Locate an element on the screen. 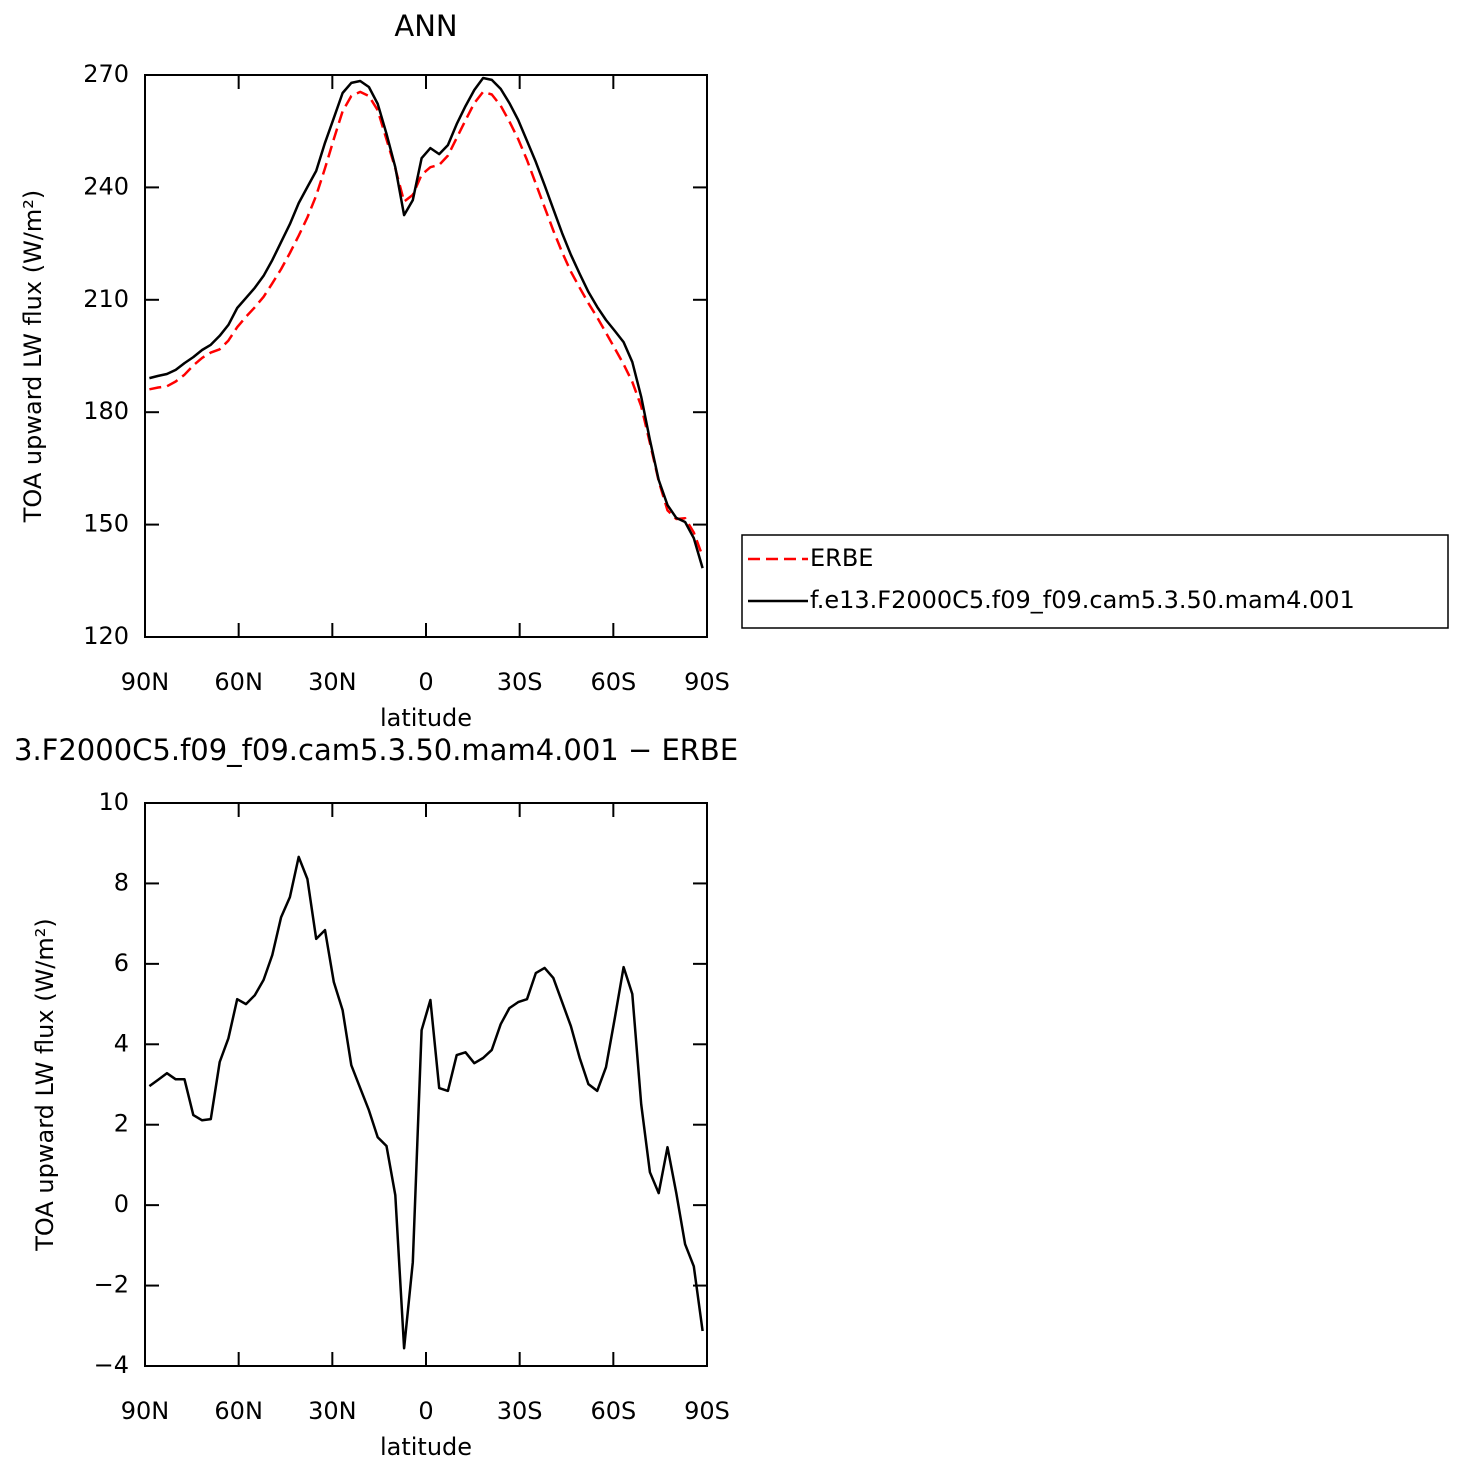 The height and width of the screenshot is (1469, 1469). y-tick-label: 6 is located at coordinates (121, 963).